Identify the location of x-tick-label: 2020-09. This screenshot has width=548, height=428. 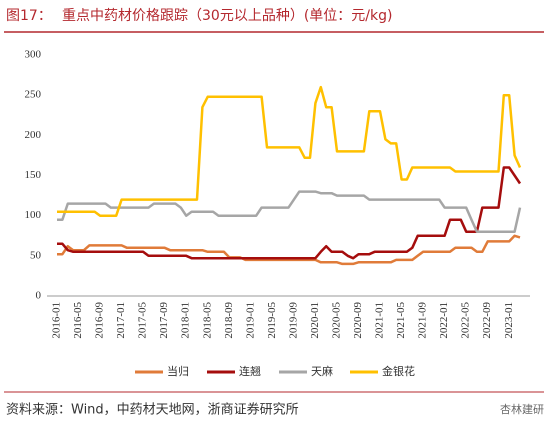
(358, 320).